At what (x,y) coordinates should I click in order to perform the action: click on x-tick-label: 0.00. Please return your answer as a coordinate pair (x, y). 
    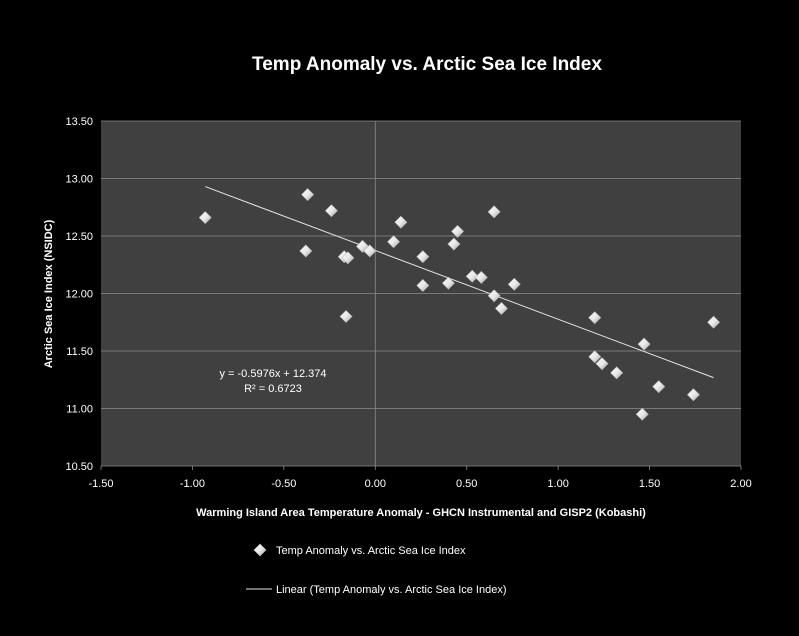
    Looking at the image, I should click on (375, 484).